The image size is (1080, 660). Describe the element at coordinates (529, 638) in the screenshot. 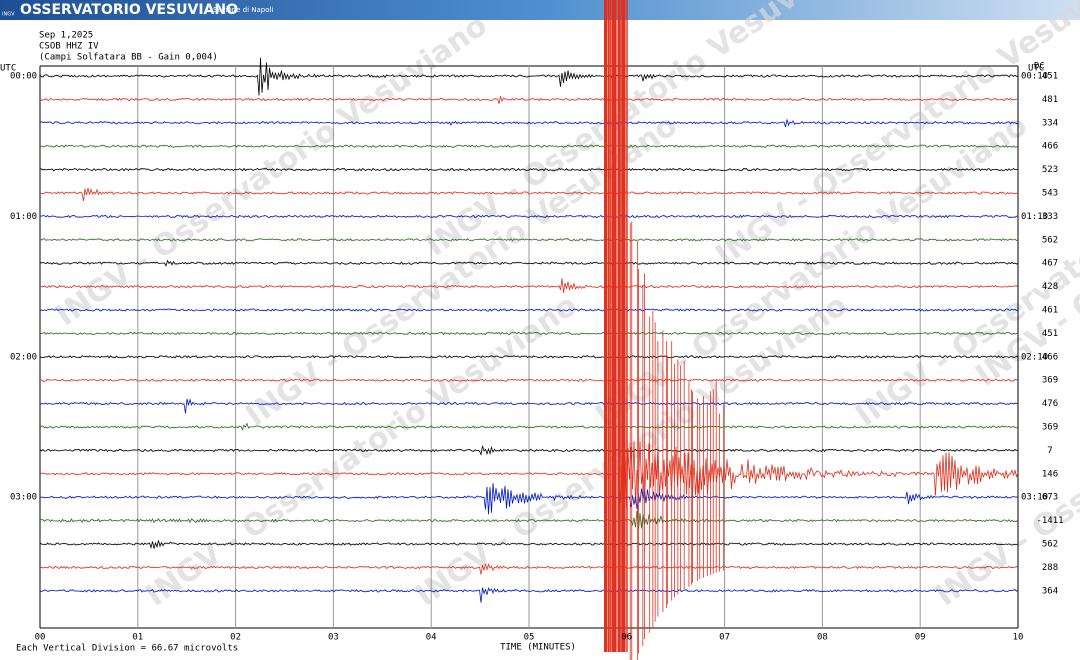

I see `x-tick-label: 05` at that location.